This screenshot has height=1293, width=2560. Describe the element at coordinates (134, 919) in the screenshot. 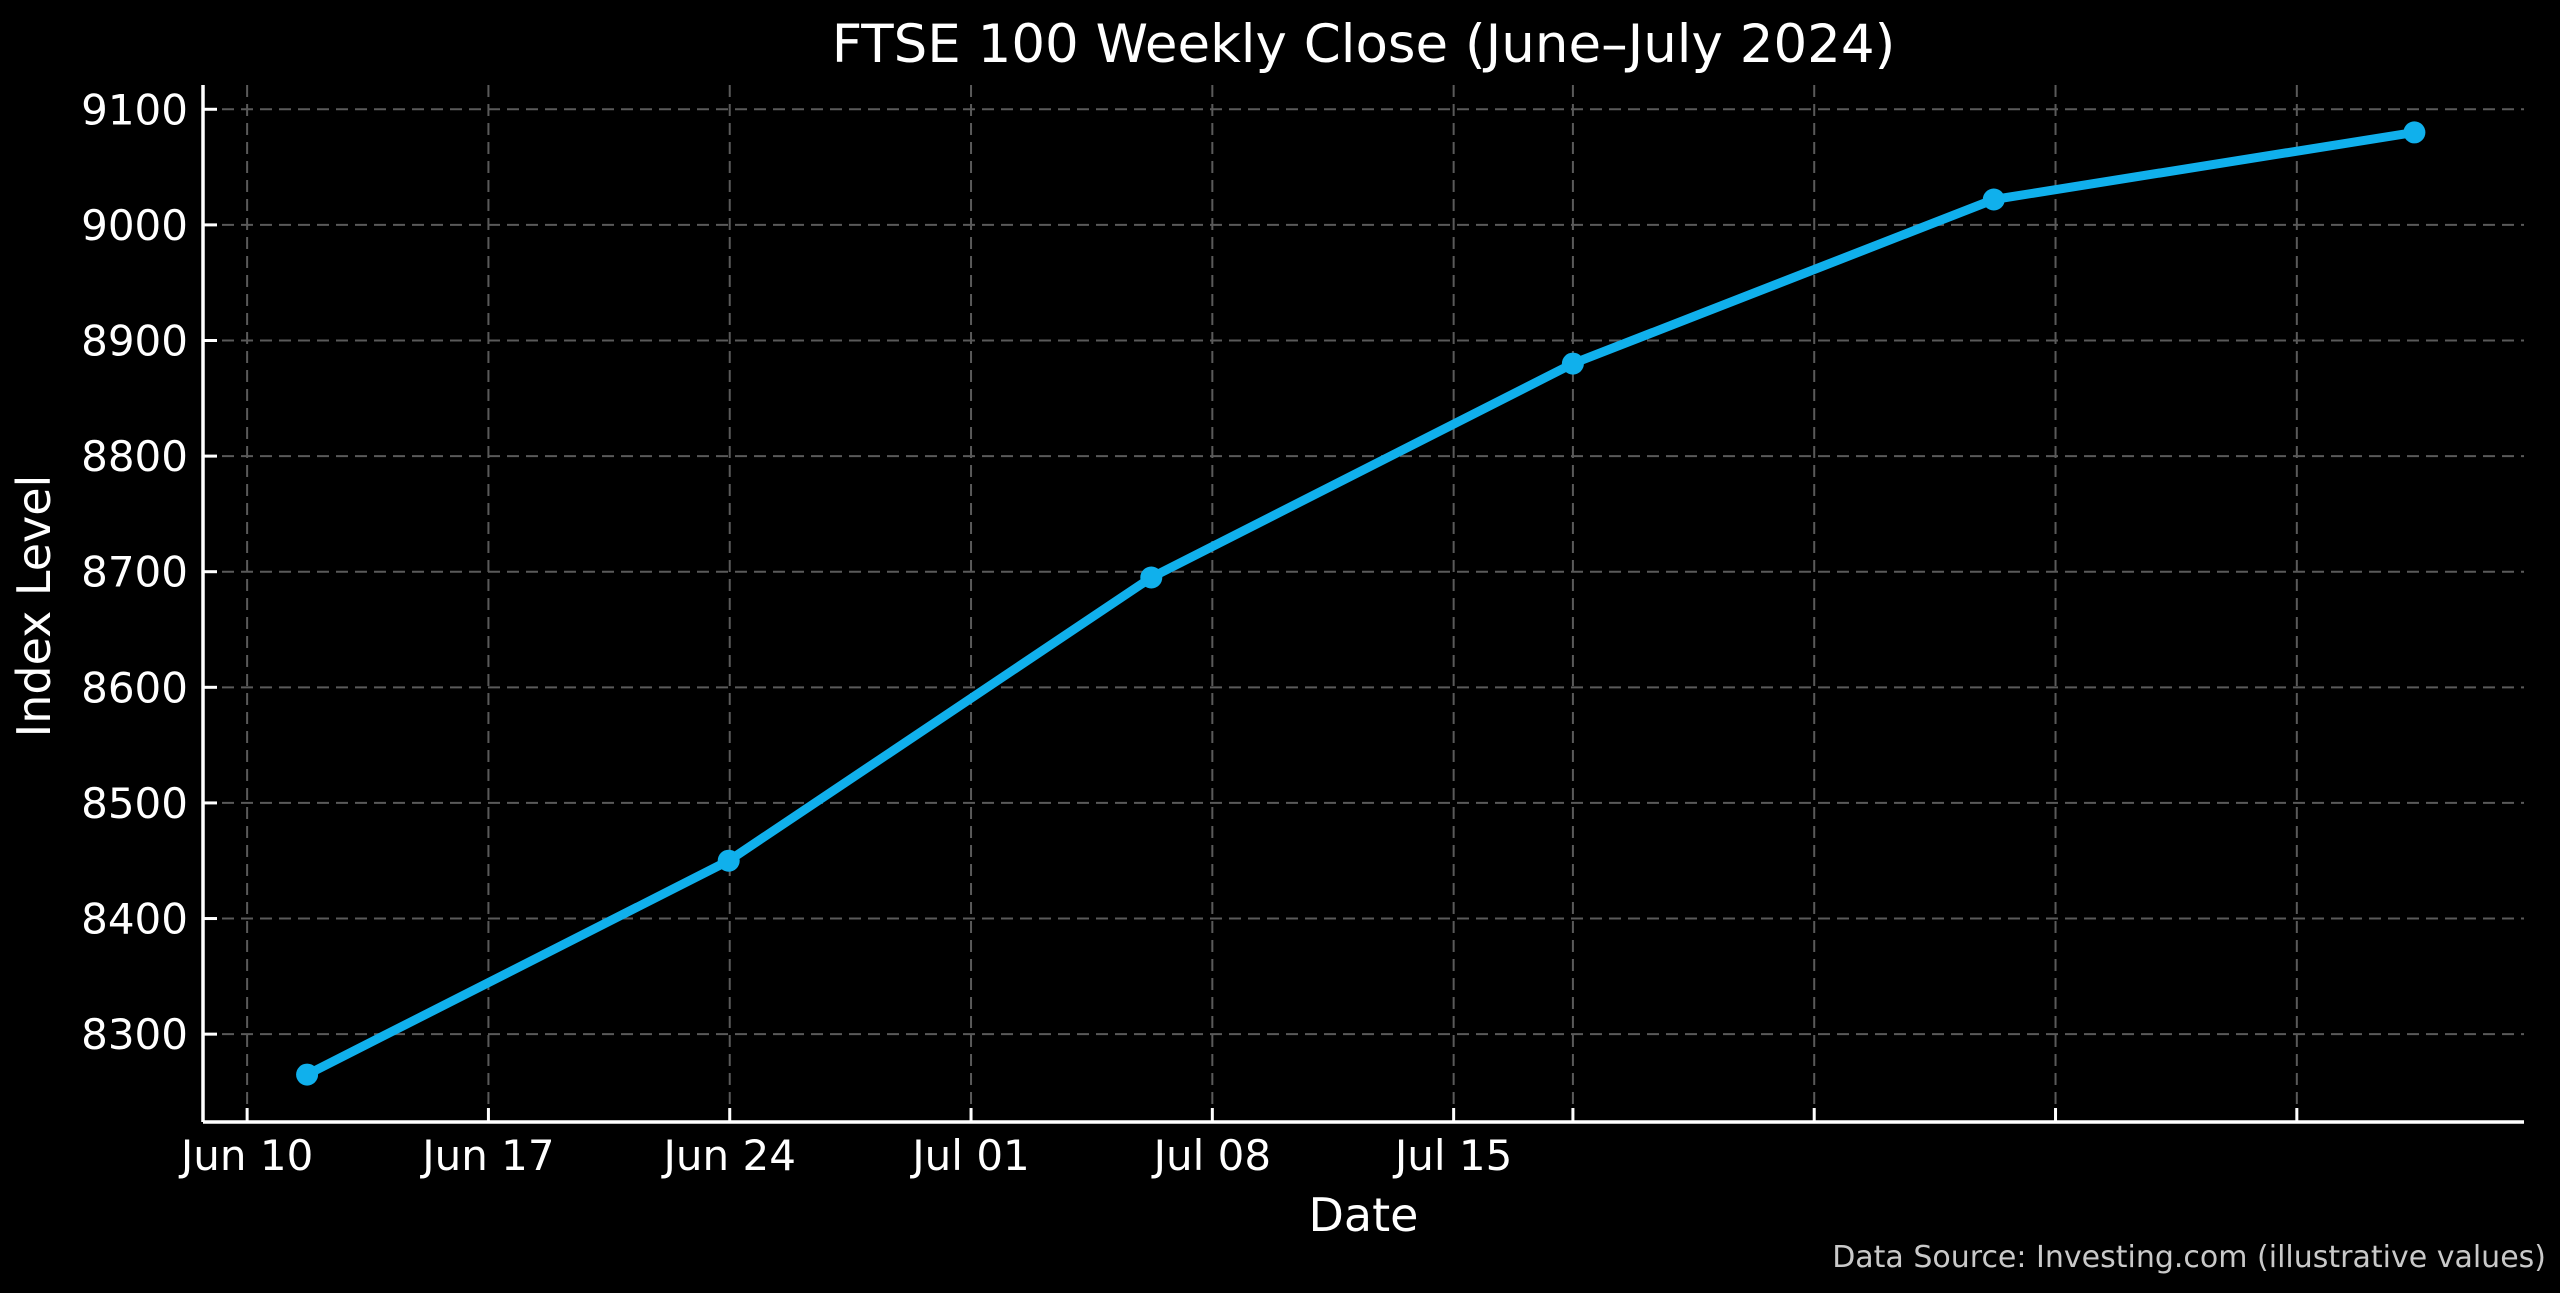

I see `y-tick-label: 8400` at that location.